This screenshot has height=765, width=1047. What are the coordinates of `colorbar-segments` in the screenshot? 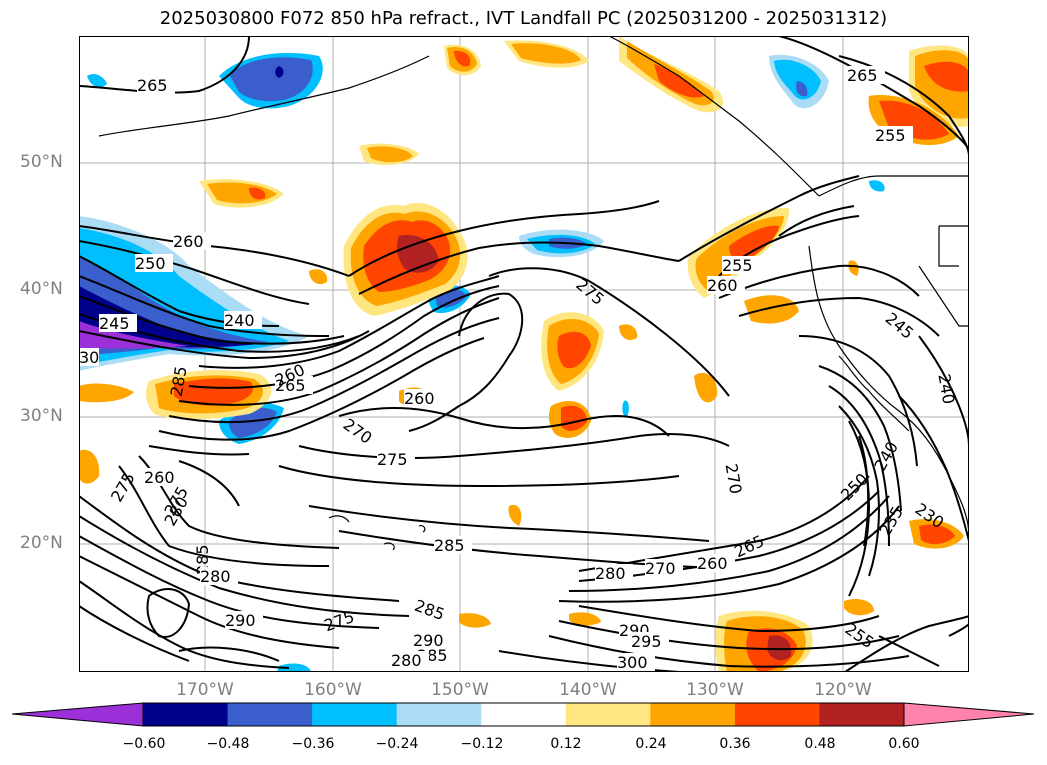 It's located at (524, 714).